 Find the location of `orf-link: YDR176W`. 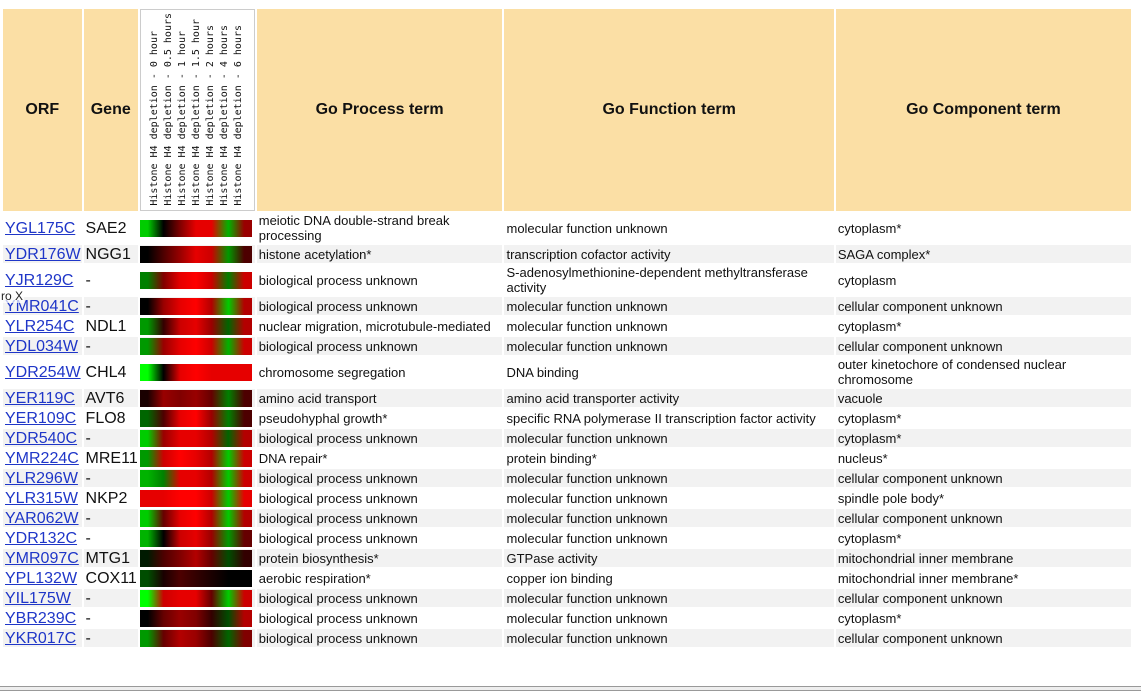

orf-link: YDR176W is located at coordinates (43, 254).